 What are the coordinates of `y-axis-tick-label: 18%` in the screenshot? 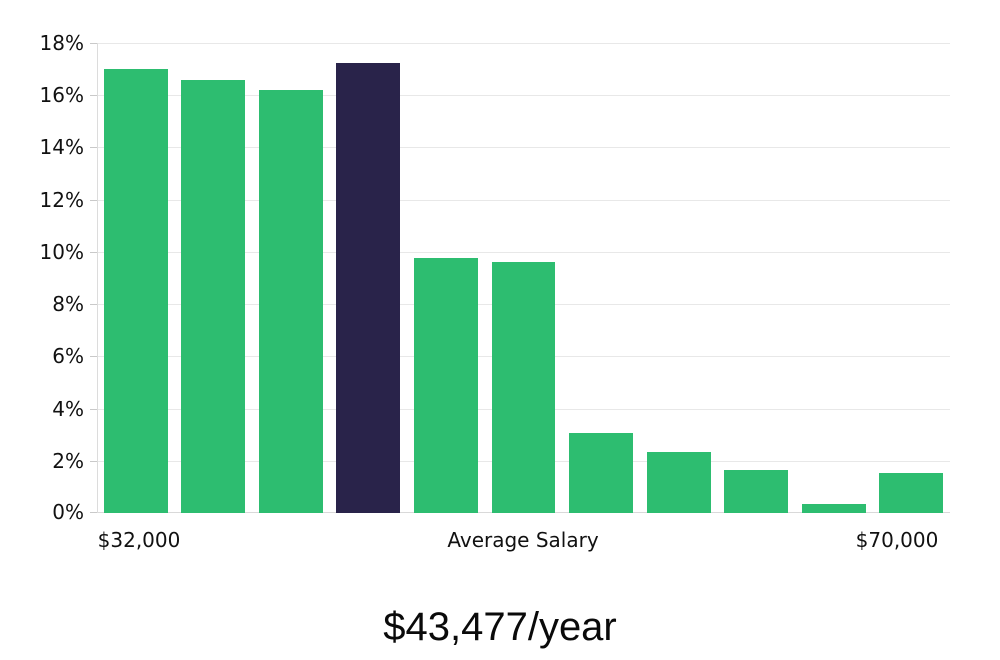 It's located at (61, 43).